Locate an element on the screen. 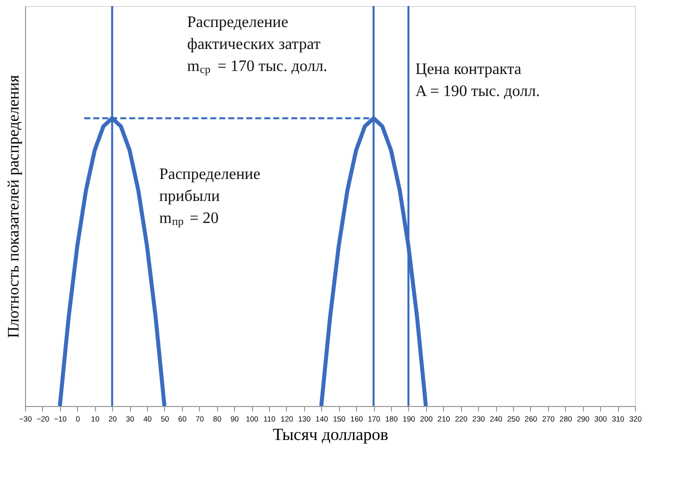 This screenshot has width=695, height=483. x-axis-title: Тысяч долларов is located at coordinates (330, 434).